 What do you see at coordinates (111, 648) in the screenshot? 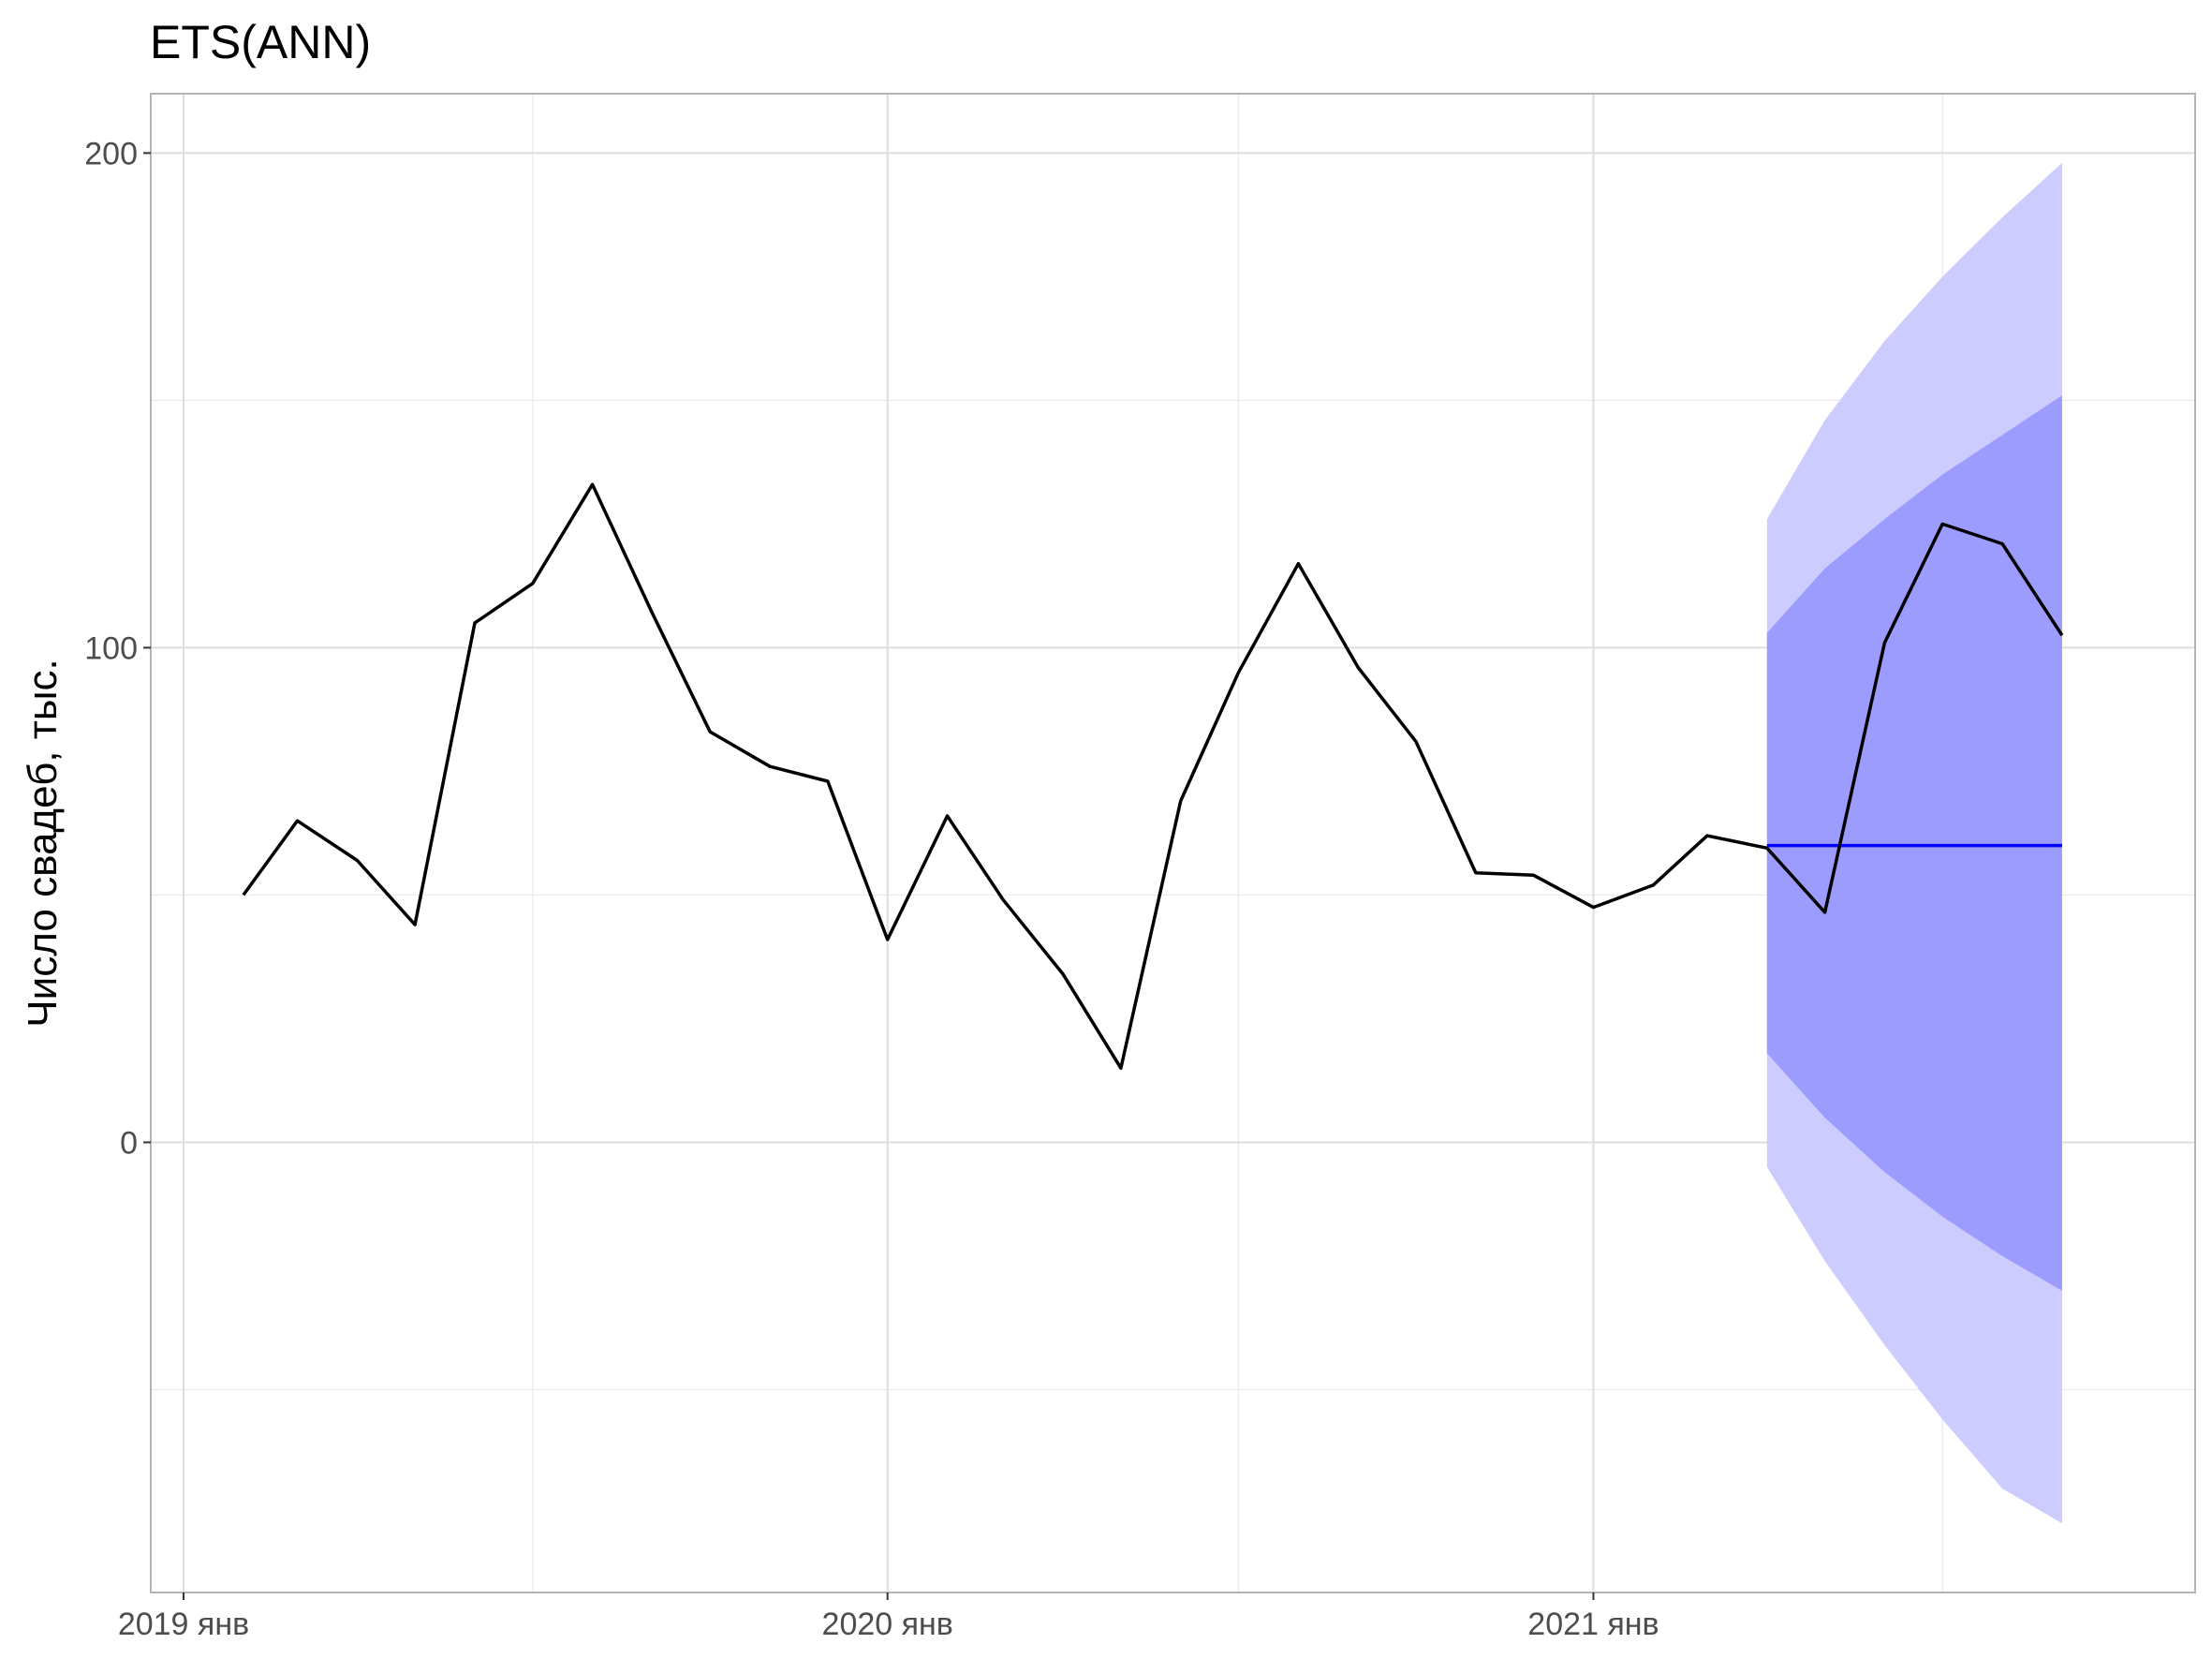
I see `y-tick-label: 100` at bounding box center [111, 648].